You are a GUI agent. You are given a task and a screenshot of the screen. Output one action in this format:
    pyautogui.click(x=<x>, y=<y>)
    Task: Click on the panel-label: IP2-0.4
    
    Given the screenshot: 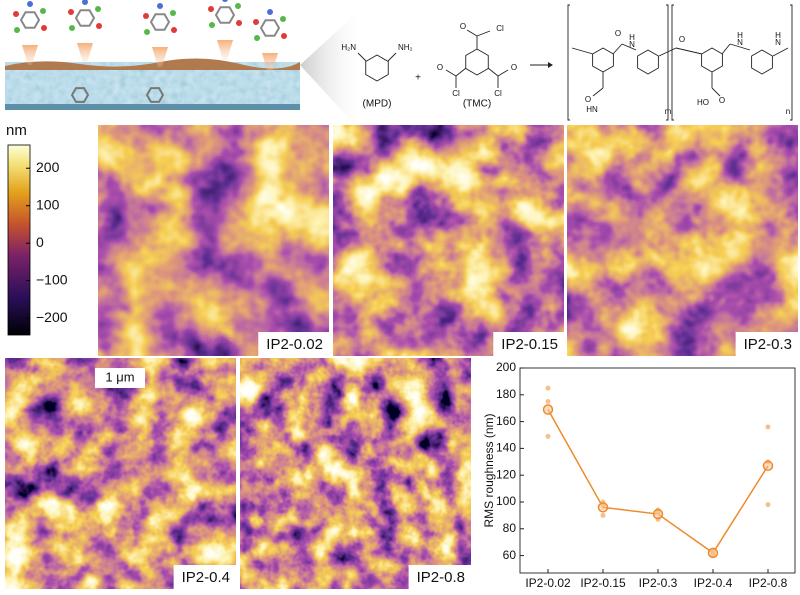 What is the action you would take?
    pyautogui.click(x=206, y=577)
    